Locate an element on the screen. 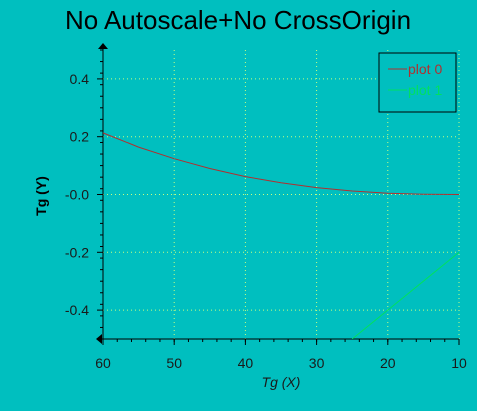 This screenshot has height=411, width=477. x-tick-label: 60 is located at coordinates (103, 363).